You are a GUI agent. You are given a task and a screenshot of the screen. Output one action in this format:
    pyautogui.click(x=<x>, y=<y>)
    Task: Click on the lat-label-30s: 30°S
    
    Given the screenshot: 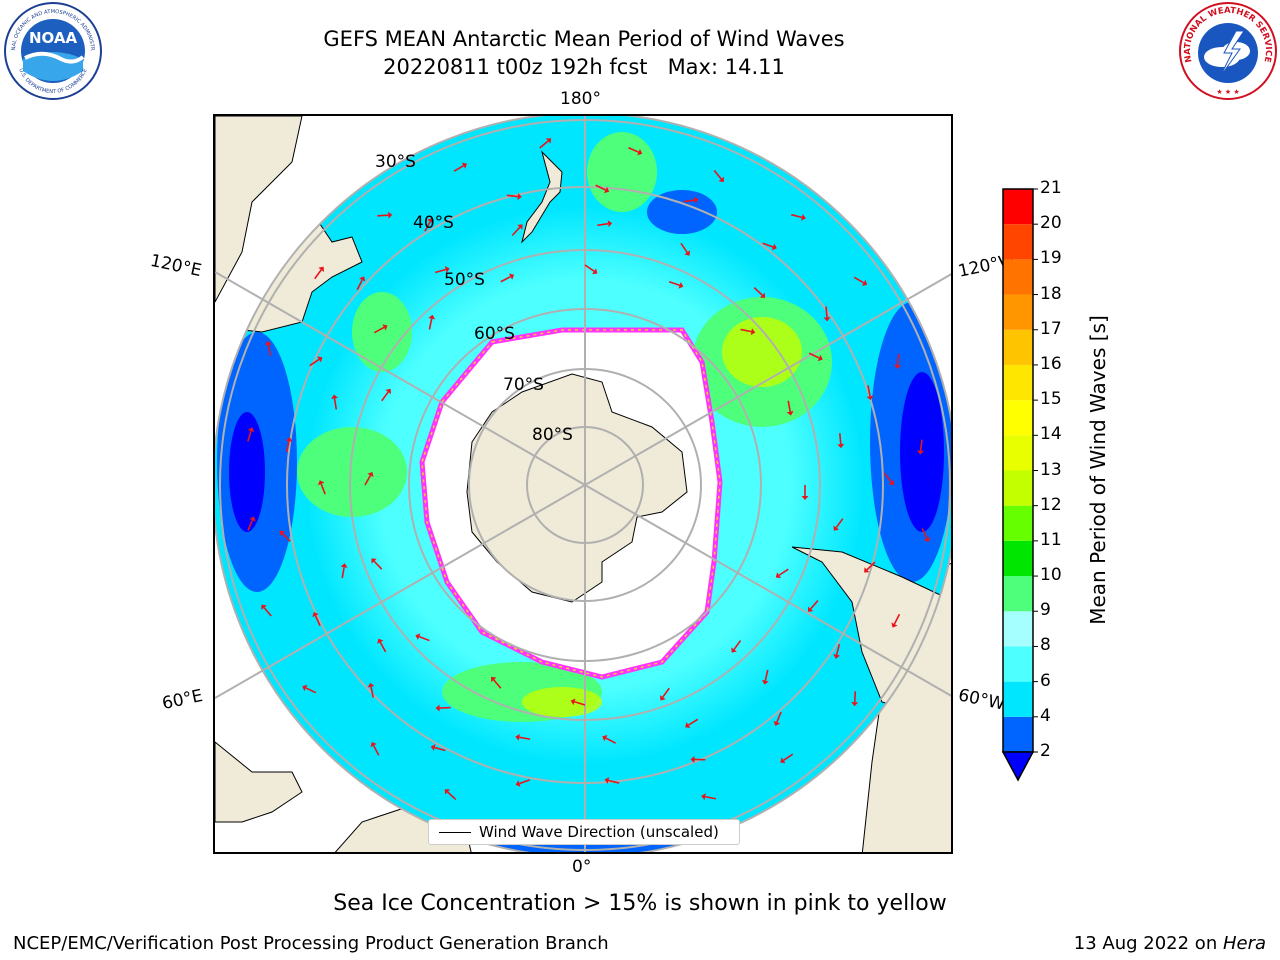 What is the action you would take?
    pyautogui.click(x=395, y=162)
    